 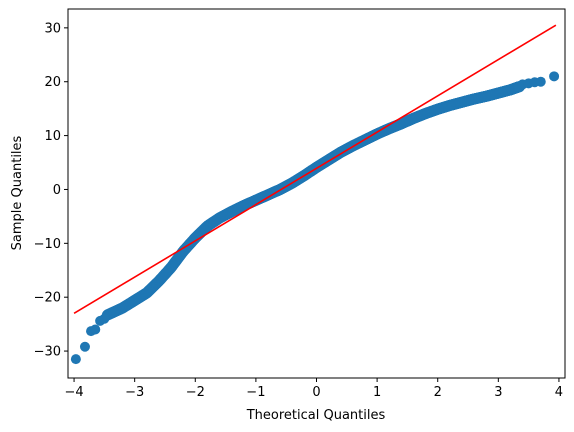 I want to click on y-tick-label: 20, so click(x=52, y=82).